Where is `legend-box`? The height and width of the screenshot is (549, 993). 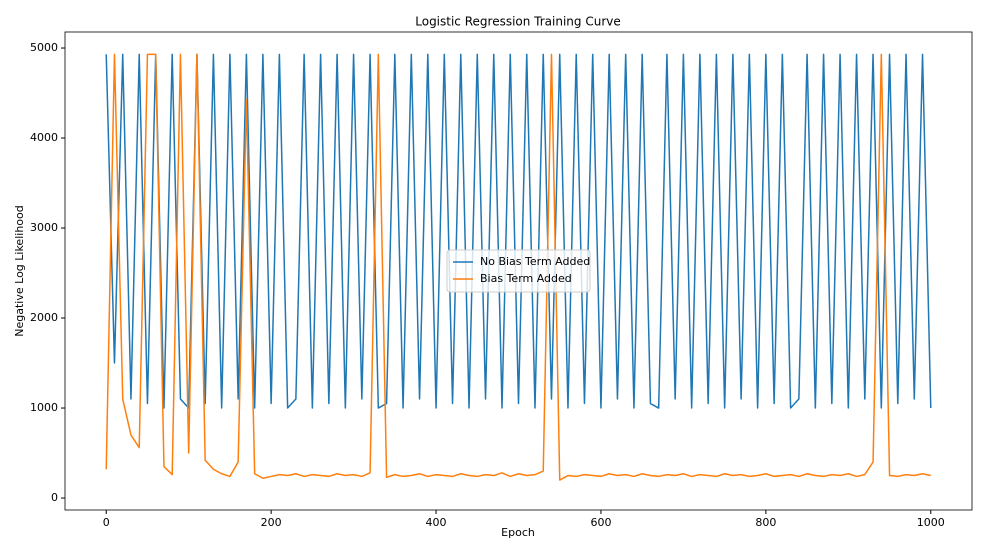
legend-box is located at coordinates (518, 271).